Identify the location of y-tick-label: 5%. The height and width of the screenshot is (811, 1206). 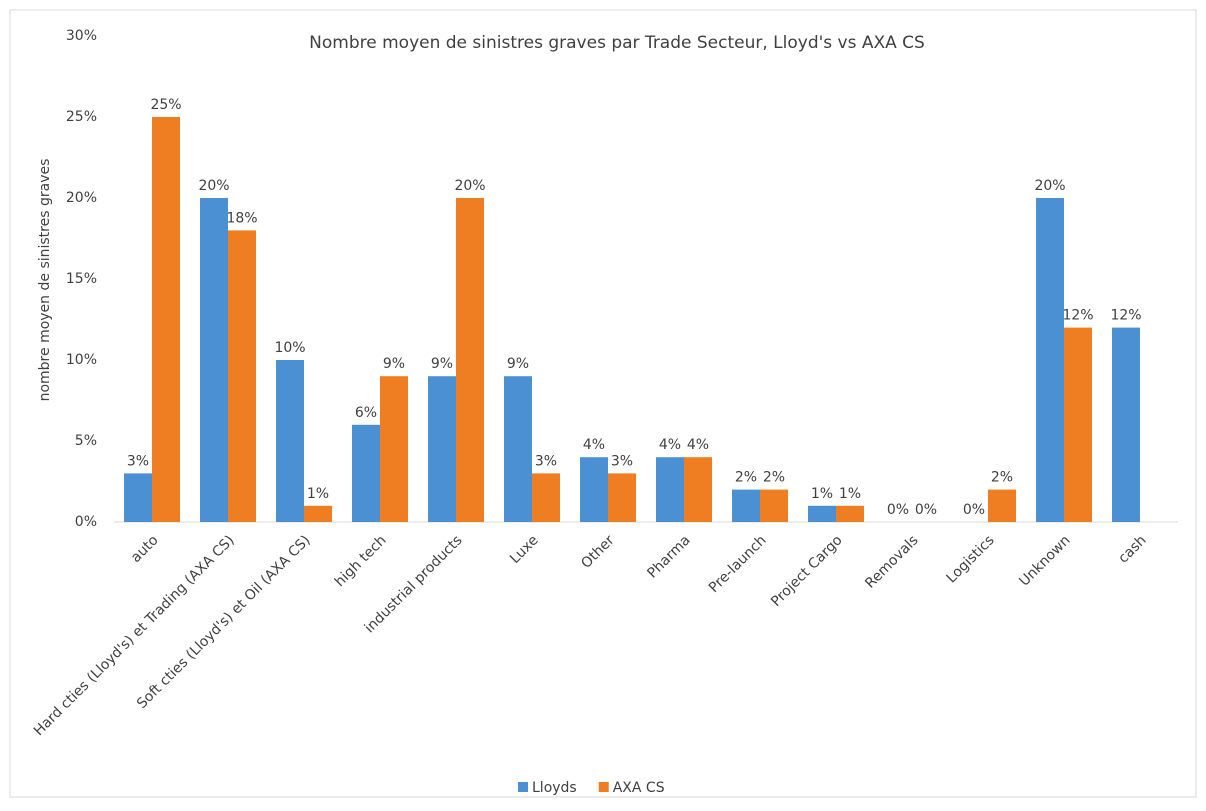
(86, 441).